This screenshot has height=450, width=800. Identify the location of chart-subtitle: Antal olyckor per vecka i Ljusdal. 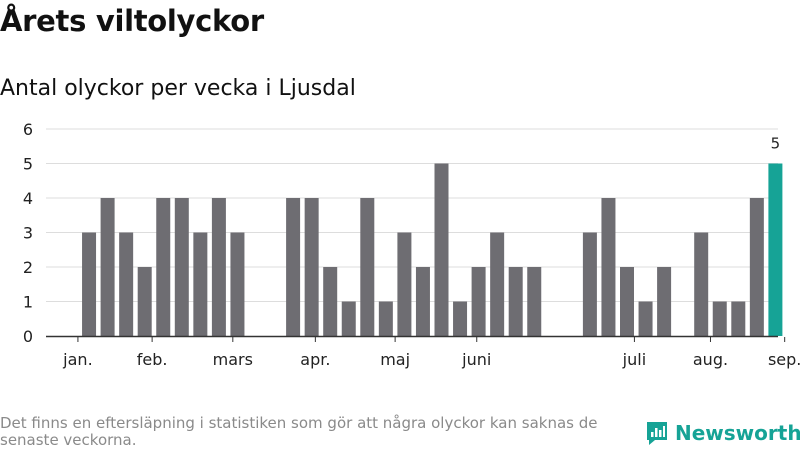
(178, 88).